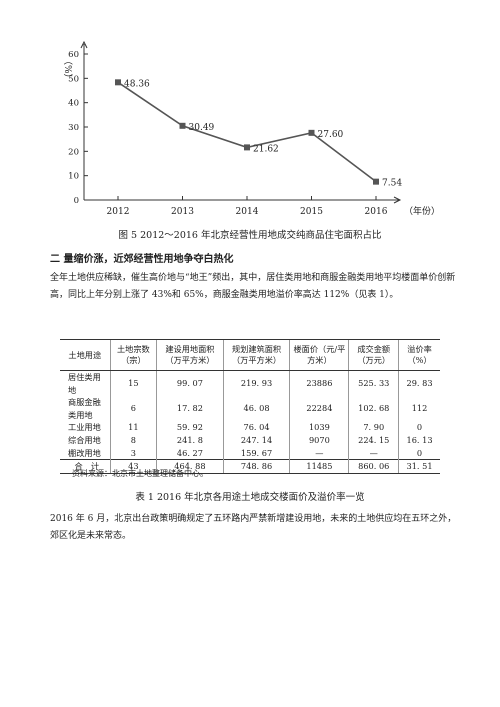 The width and height of the screenshot is (500, 707). Describe the element at coordinates (142, 259) in the screenshot. I see `section-heading: 二 量缩价涨，近郊经营性用地争夺白热化` at that location.